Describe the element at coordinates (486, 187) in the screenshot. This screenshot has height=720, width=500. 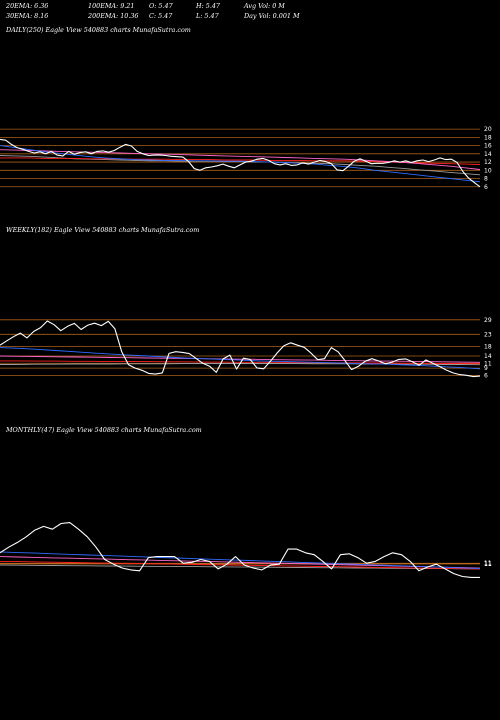
I see `daily-tick-label: 6` at that location.